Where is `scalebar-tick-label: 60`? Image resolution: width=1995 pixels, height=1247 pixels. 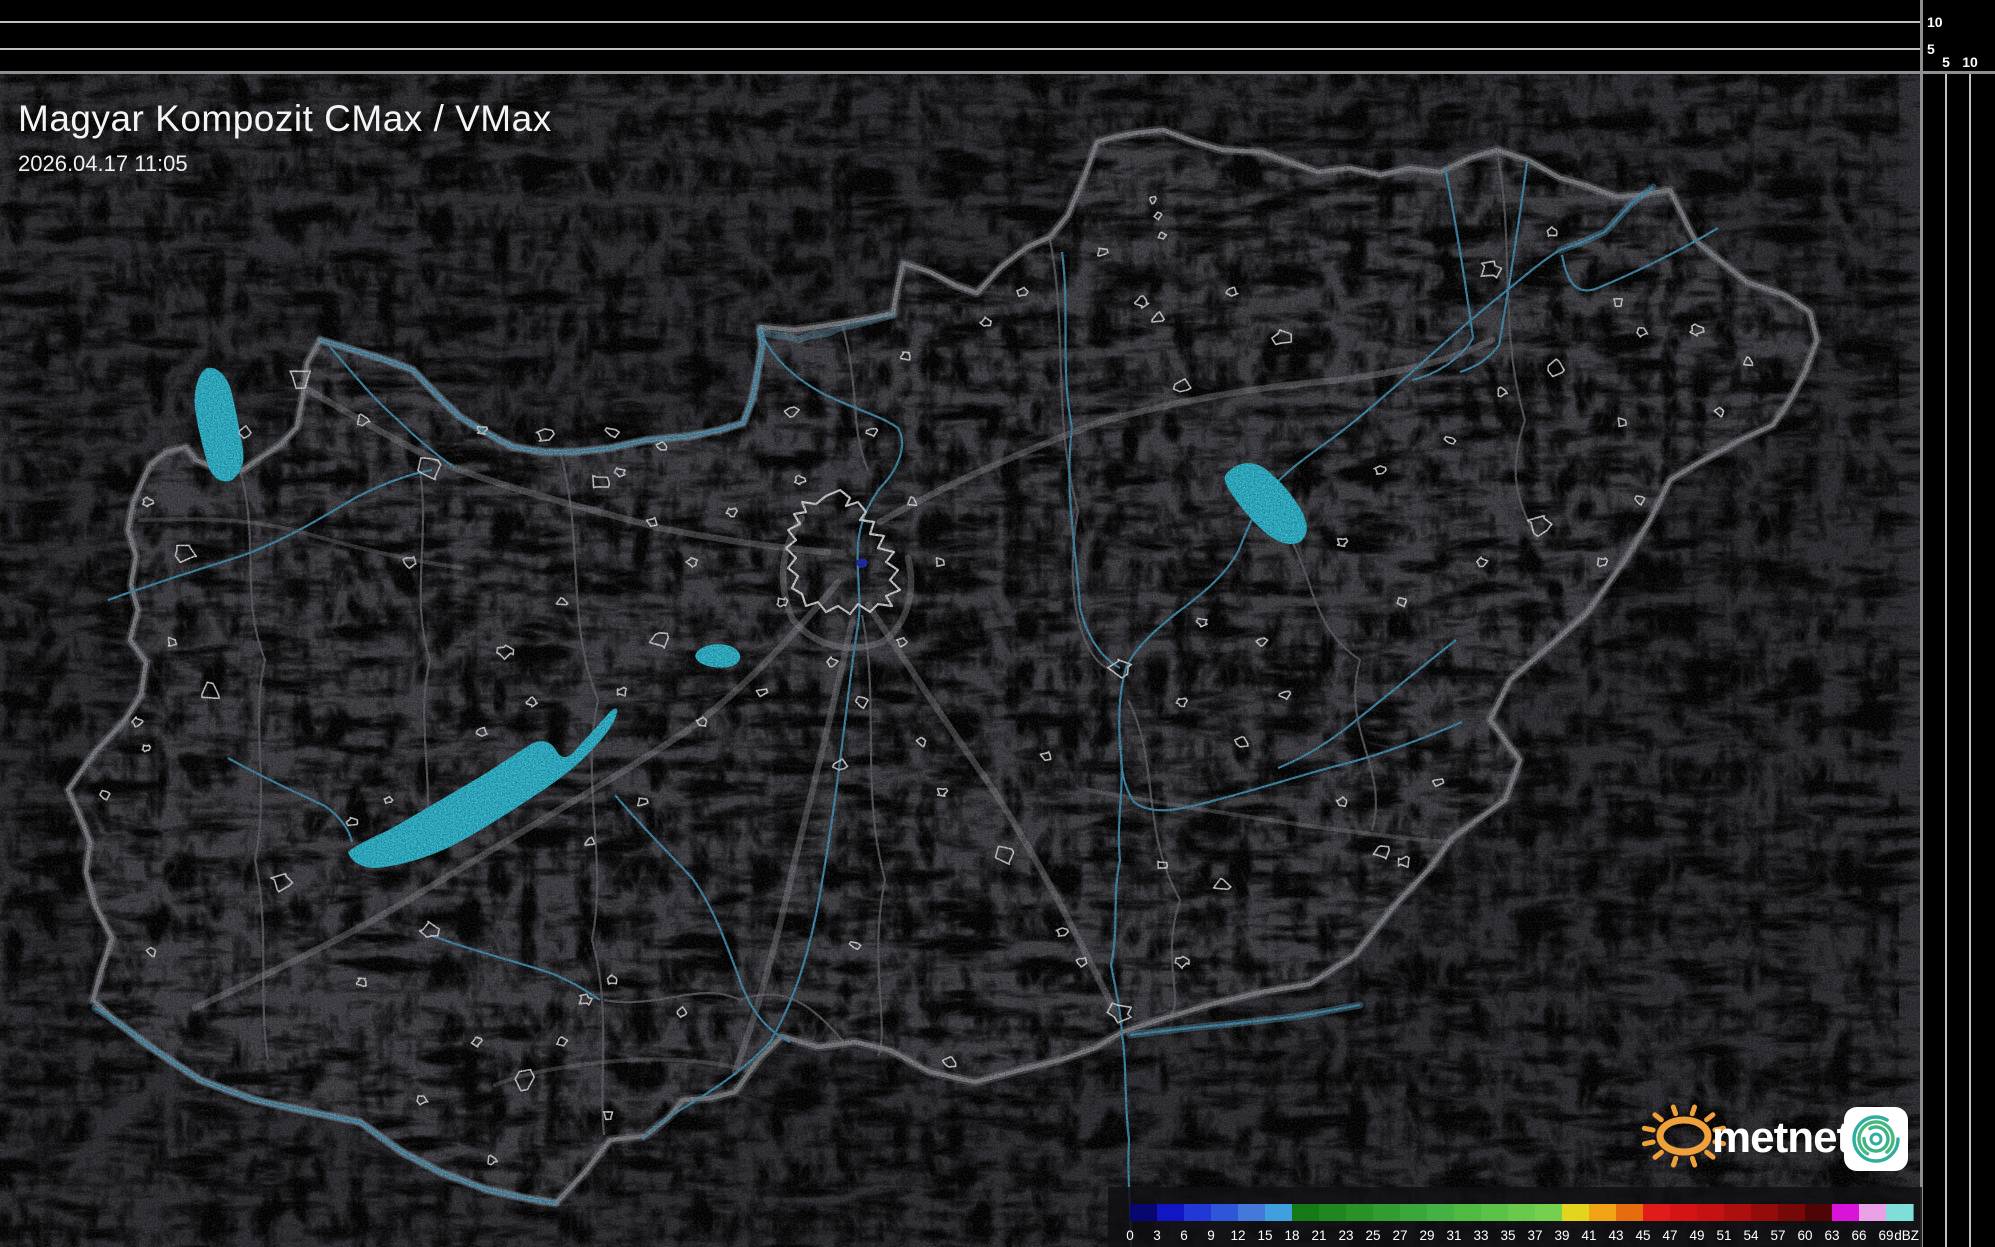
scalebar-tick-label: 60 is located at coordinates (1804, 1235).